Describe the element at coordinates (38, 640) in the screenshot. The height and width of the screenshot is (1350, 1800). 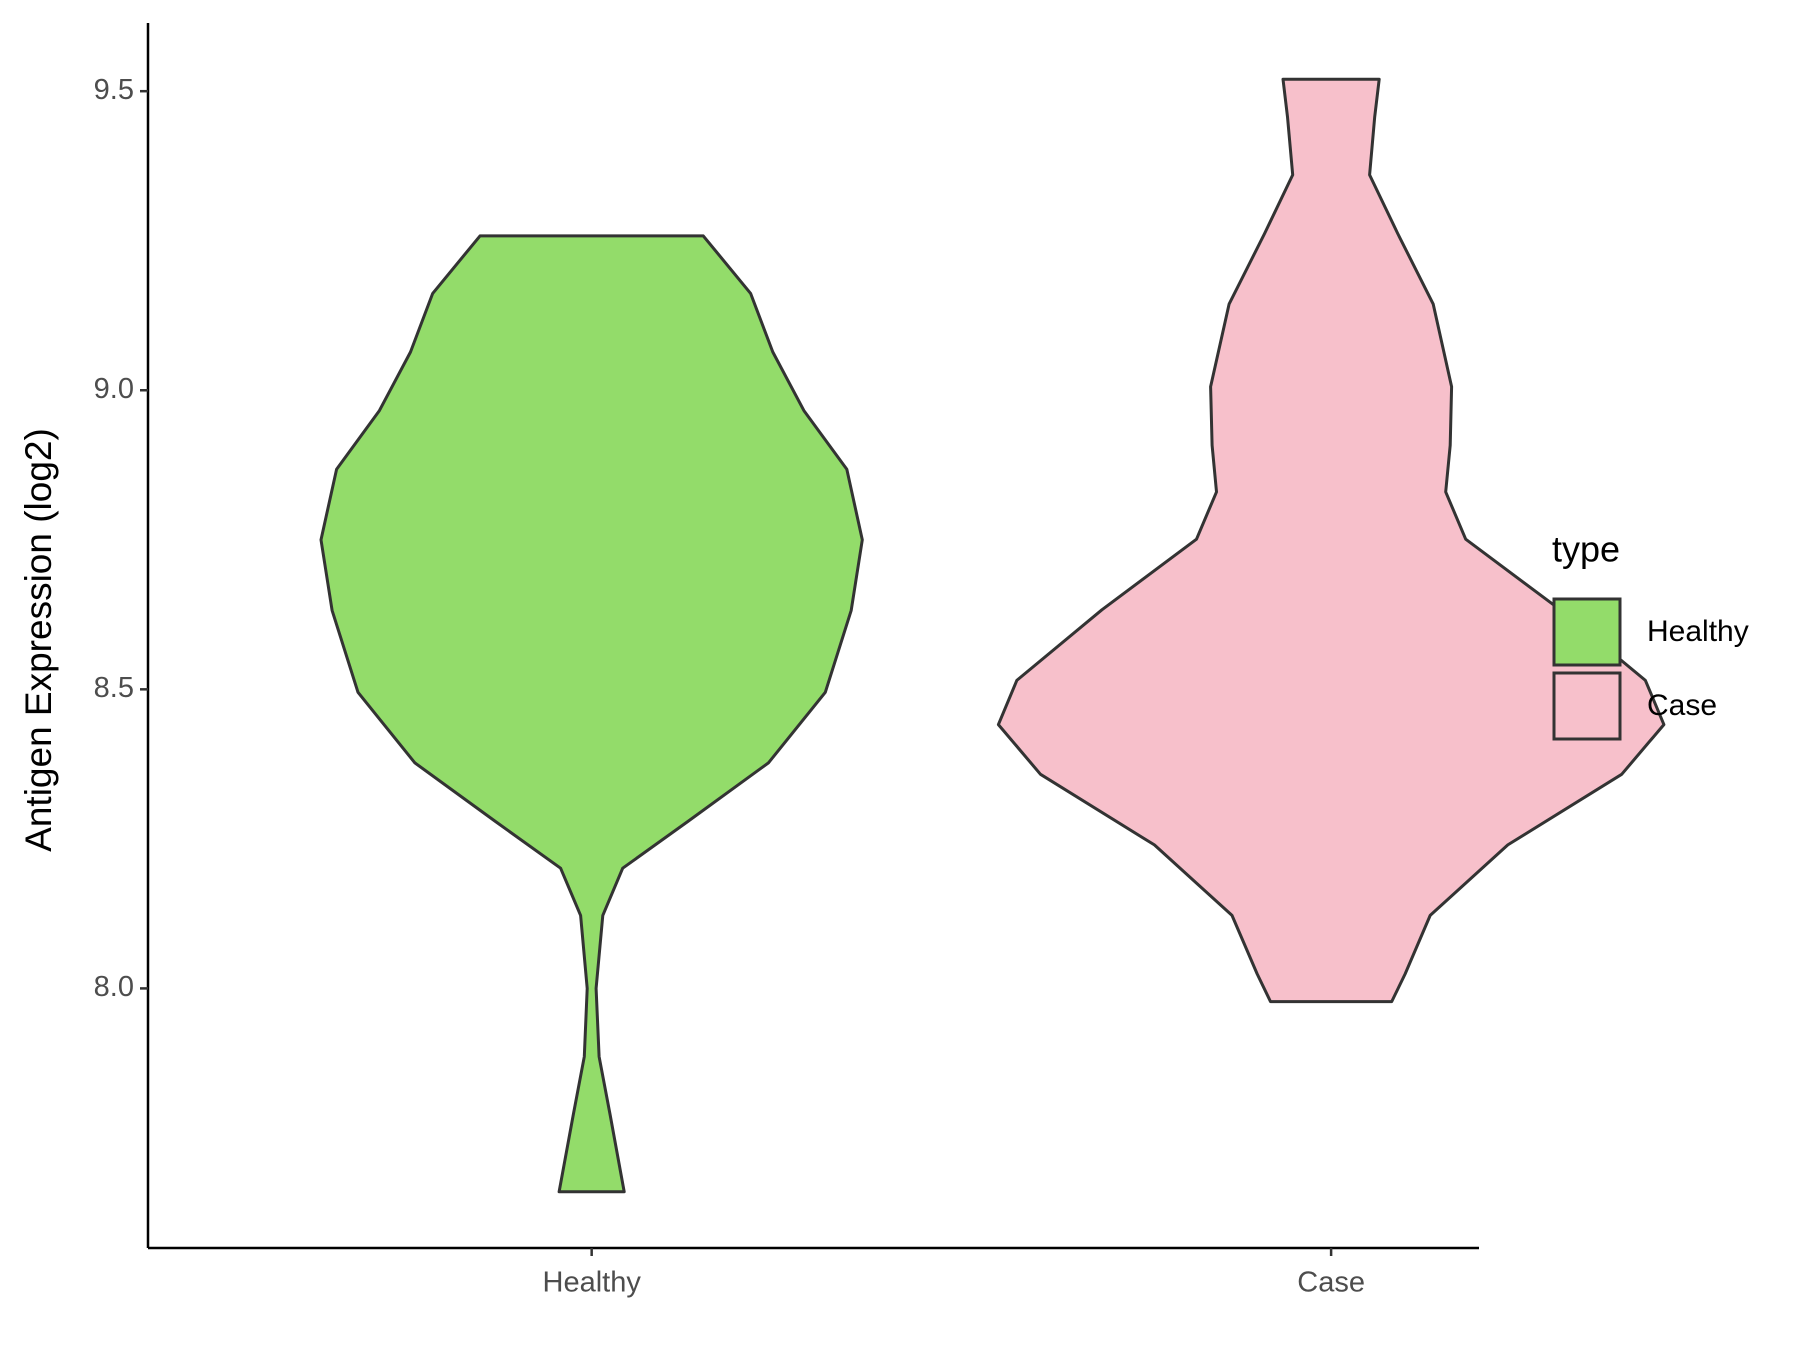
I see `y-axis-title: Antigen Expression (log2)` at that location.